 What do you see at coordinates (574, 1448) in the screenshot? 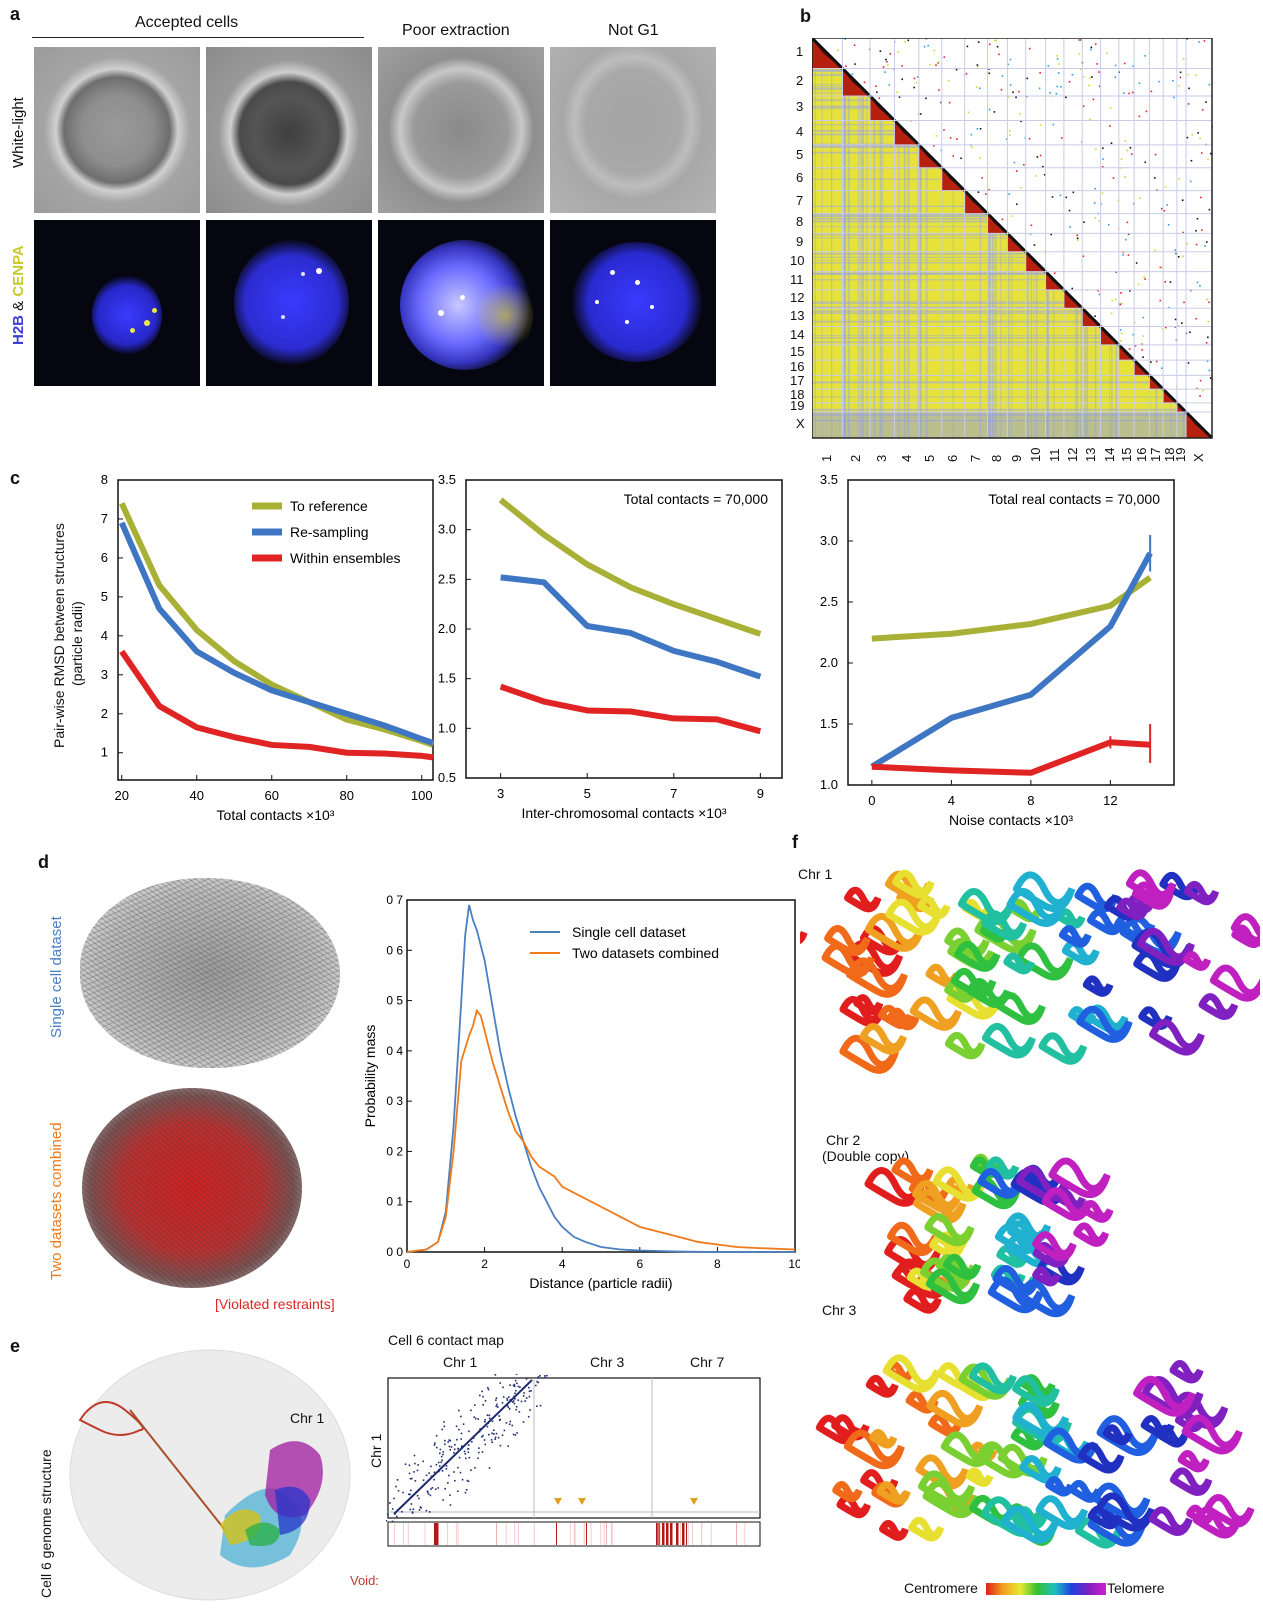
I see `map-frame` at bounding box center [574, 1448].